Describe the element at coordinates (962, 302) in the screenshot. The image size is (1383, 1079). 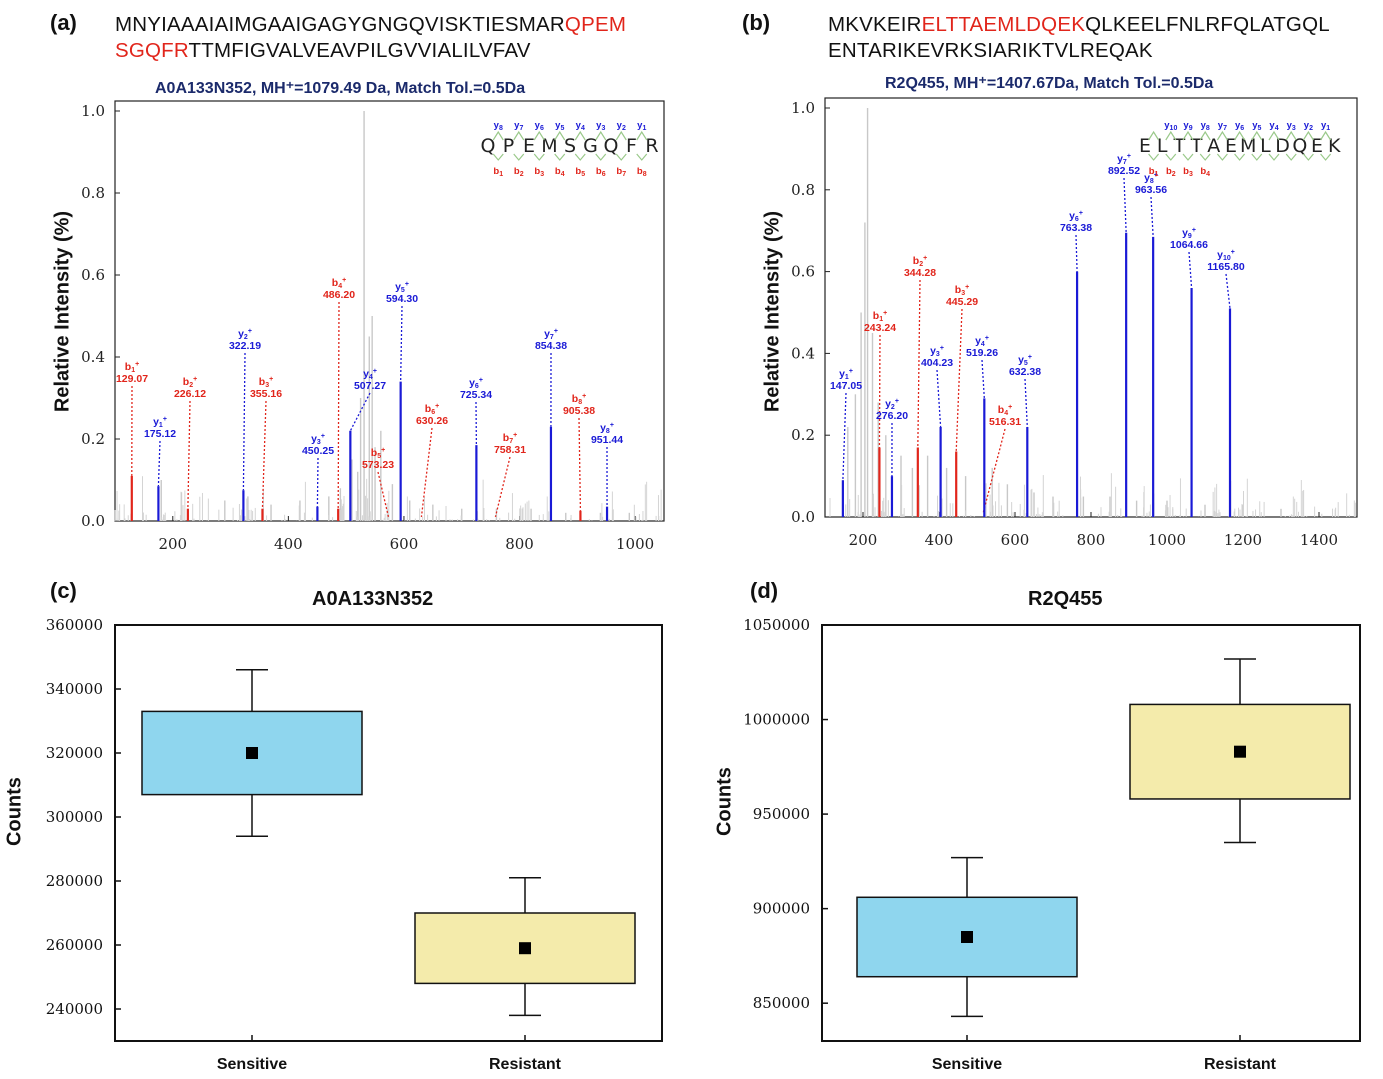
I see `ion-mz-label: 445.29` at that location.